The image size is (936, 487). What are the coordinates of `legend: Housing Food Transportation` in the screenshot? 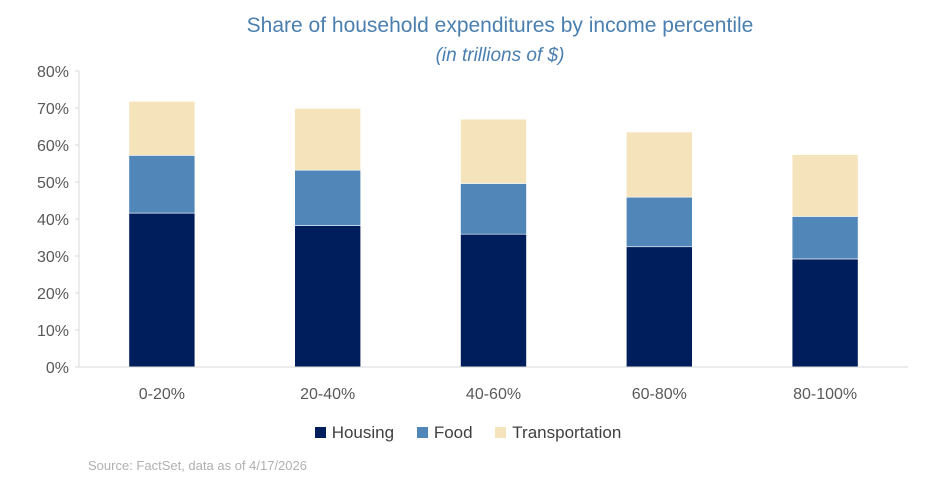 It's located at (468, 433).